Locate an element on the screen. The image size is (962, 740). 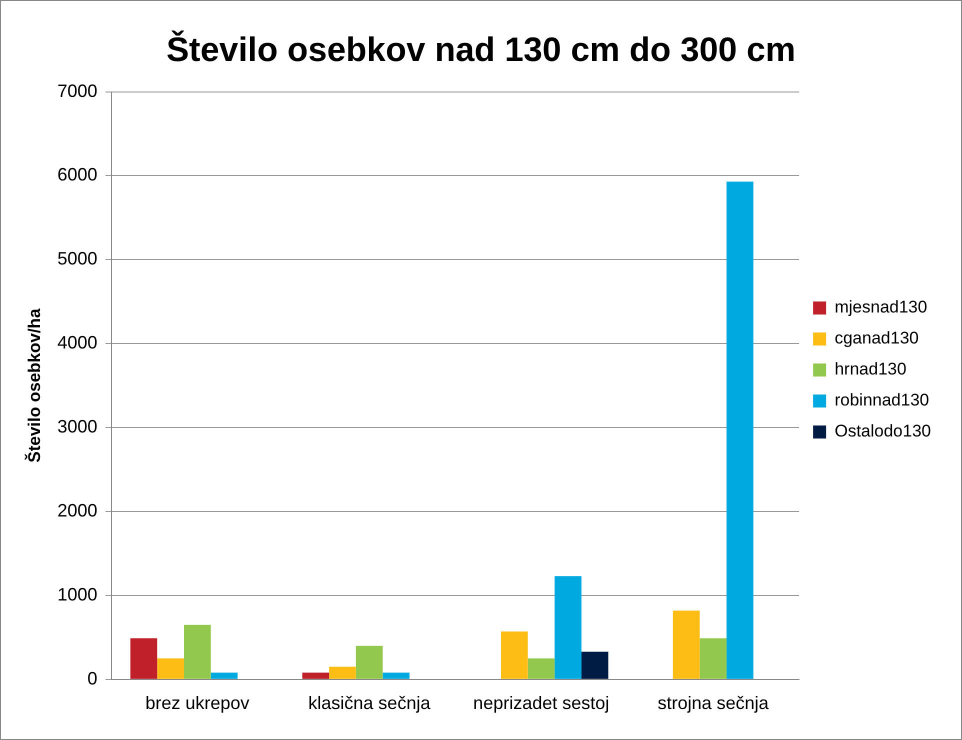
legend-label: robinnad130 is located at coordinates (882, 400).